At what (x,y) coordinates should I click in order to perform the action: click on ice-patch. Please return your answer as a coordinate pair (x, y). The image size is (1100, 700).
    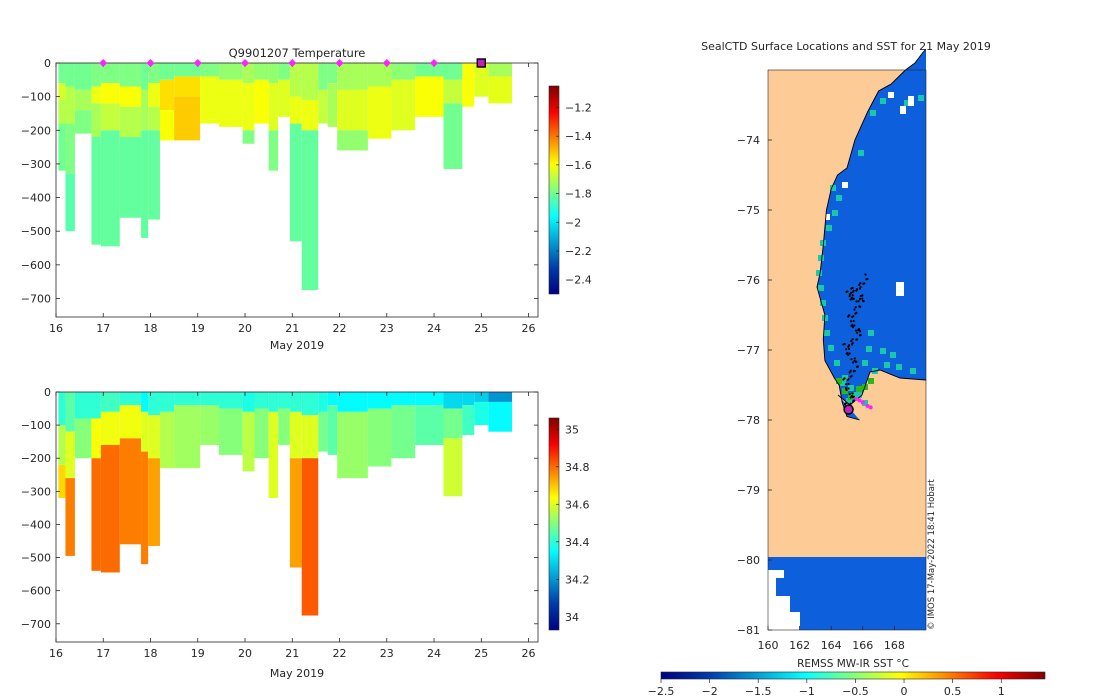
    Looking at the image, I should click on (828, 217).